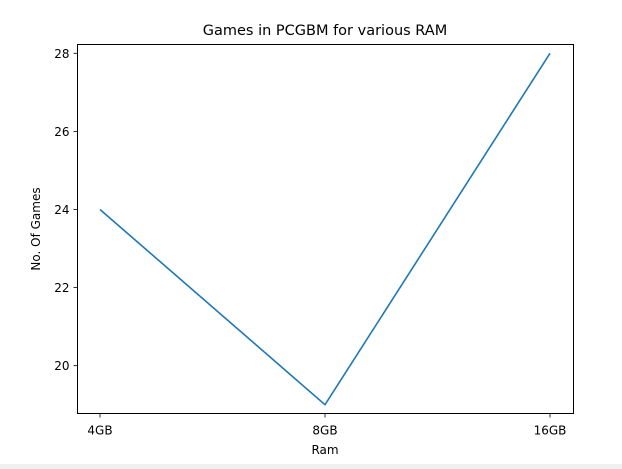  What do you see at coordinates (61, 54) in the screenshot?
I see `y-tick-label: 28` at bounding box center [61, 54].